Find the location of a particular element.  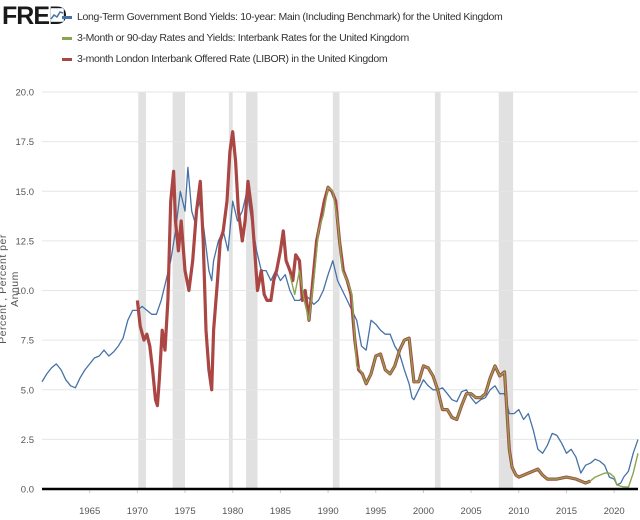

x-tick-label-2020: 2020 is located at coordinates (614, 511).